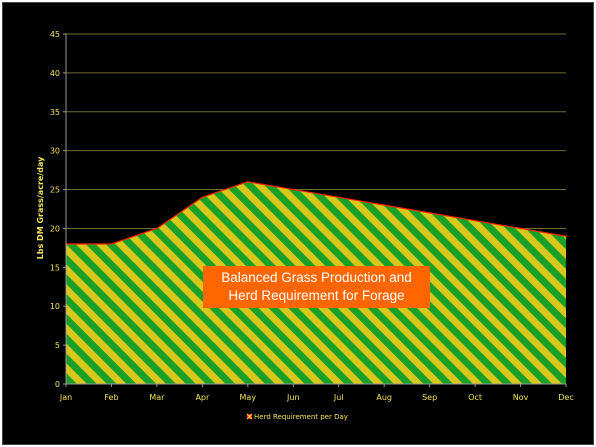 The image size is (596, 447). What do you see at coordinates (475, 397) in the screenshot?
I see `x-tick-label: Oct` at bounding box center [475, 397].